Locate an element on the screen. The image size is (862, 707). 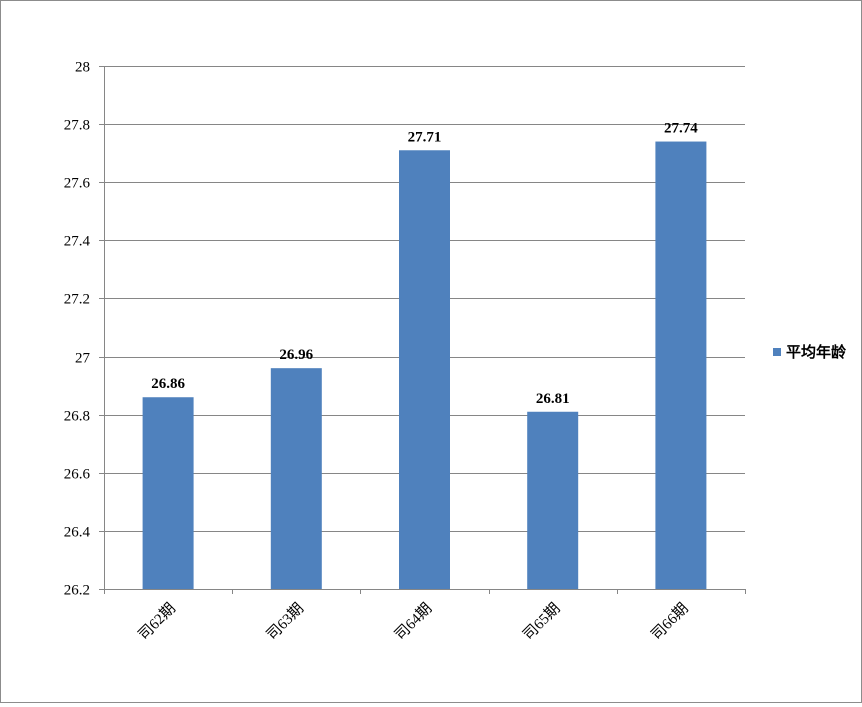
category-label: 司65期 is located at coordinates (542, 622).